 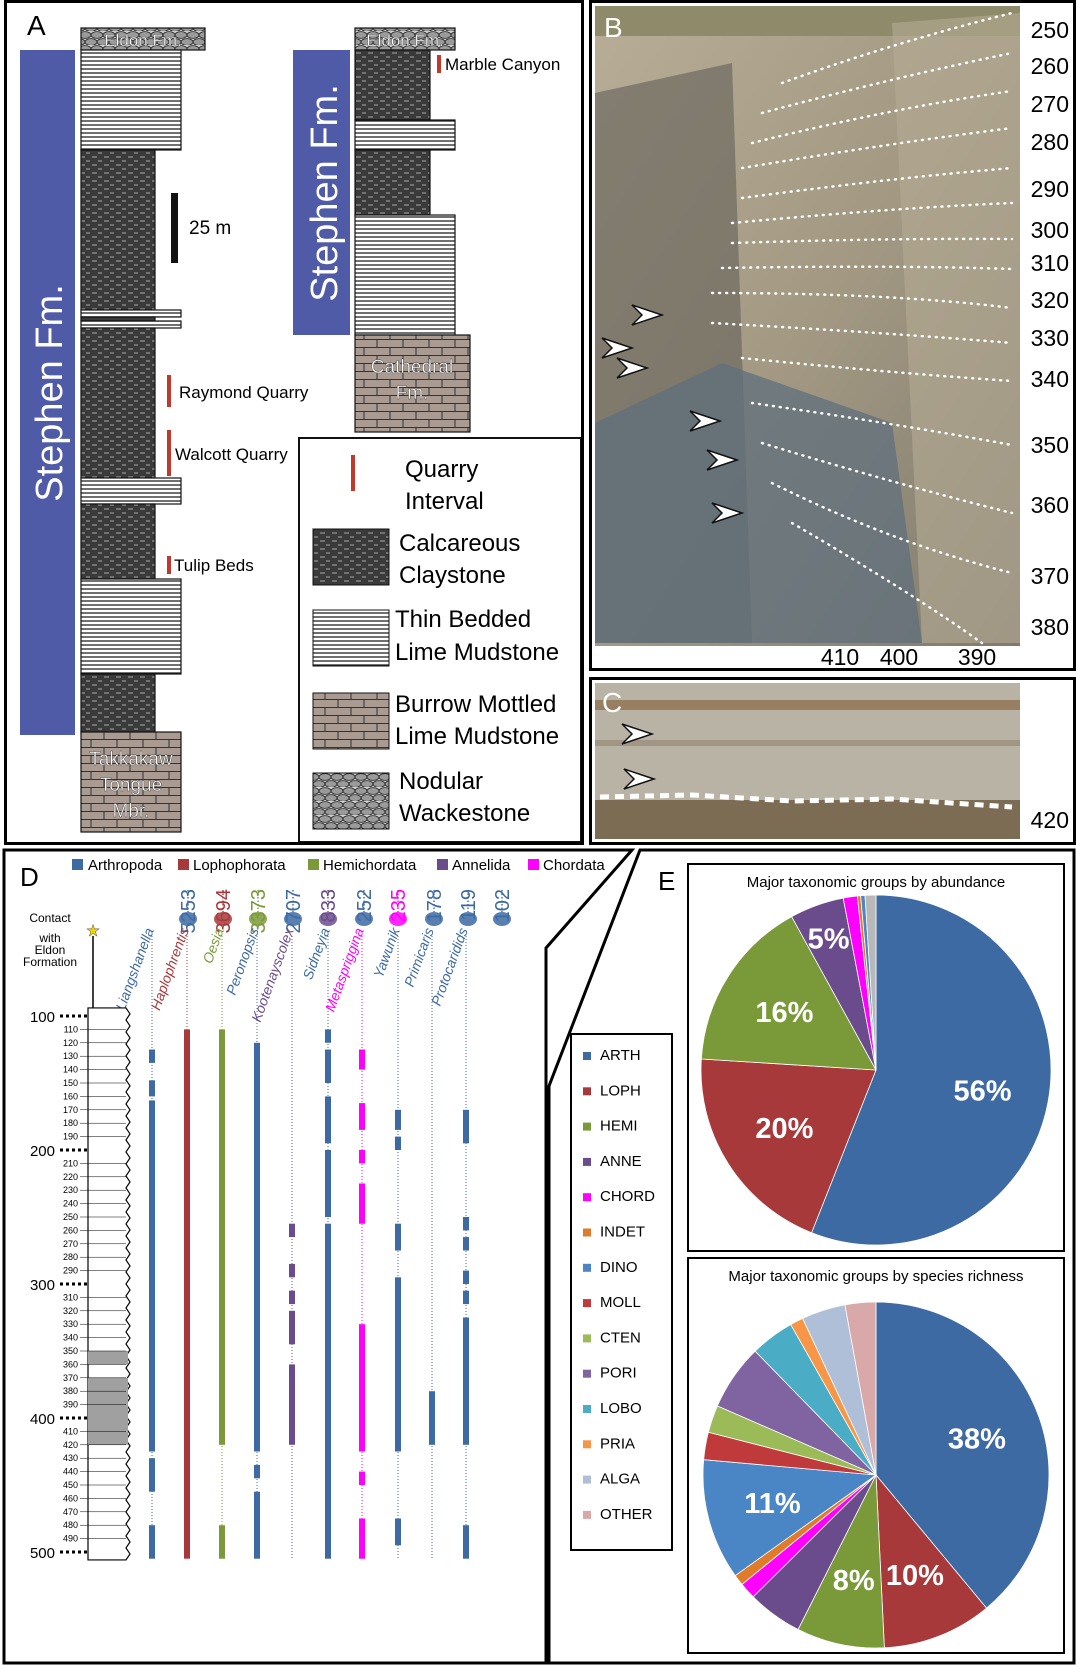 I want to click on pie-richness: 38% 10% 8% 11%, so click(x=876, y=1475).